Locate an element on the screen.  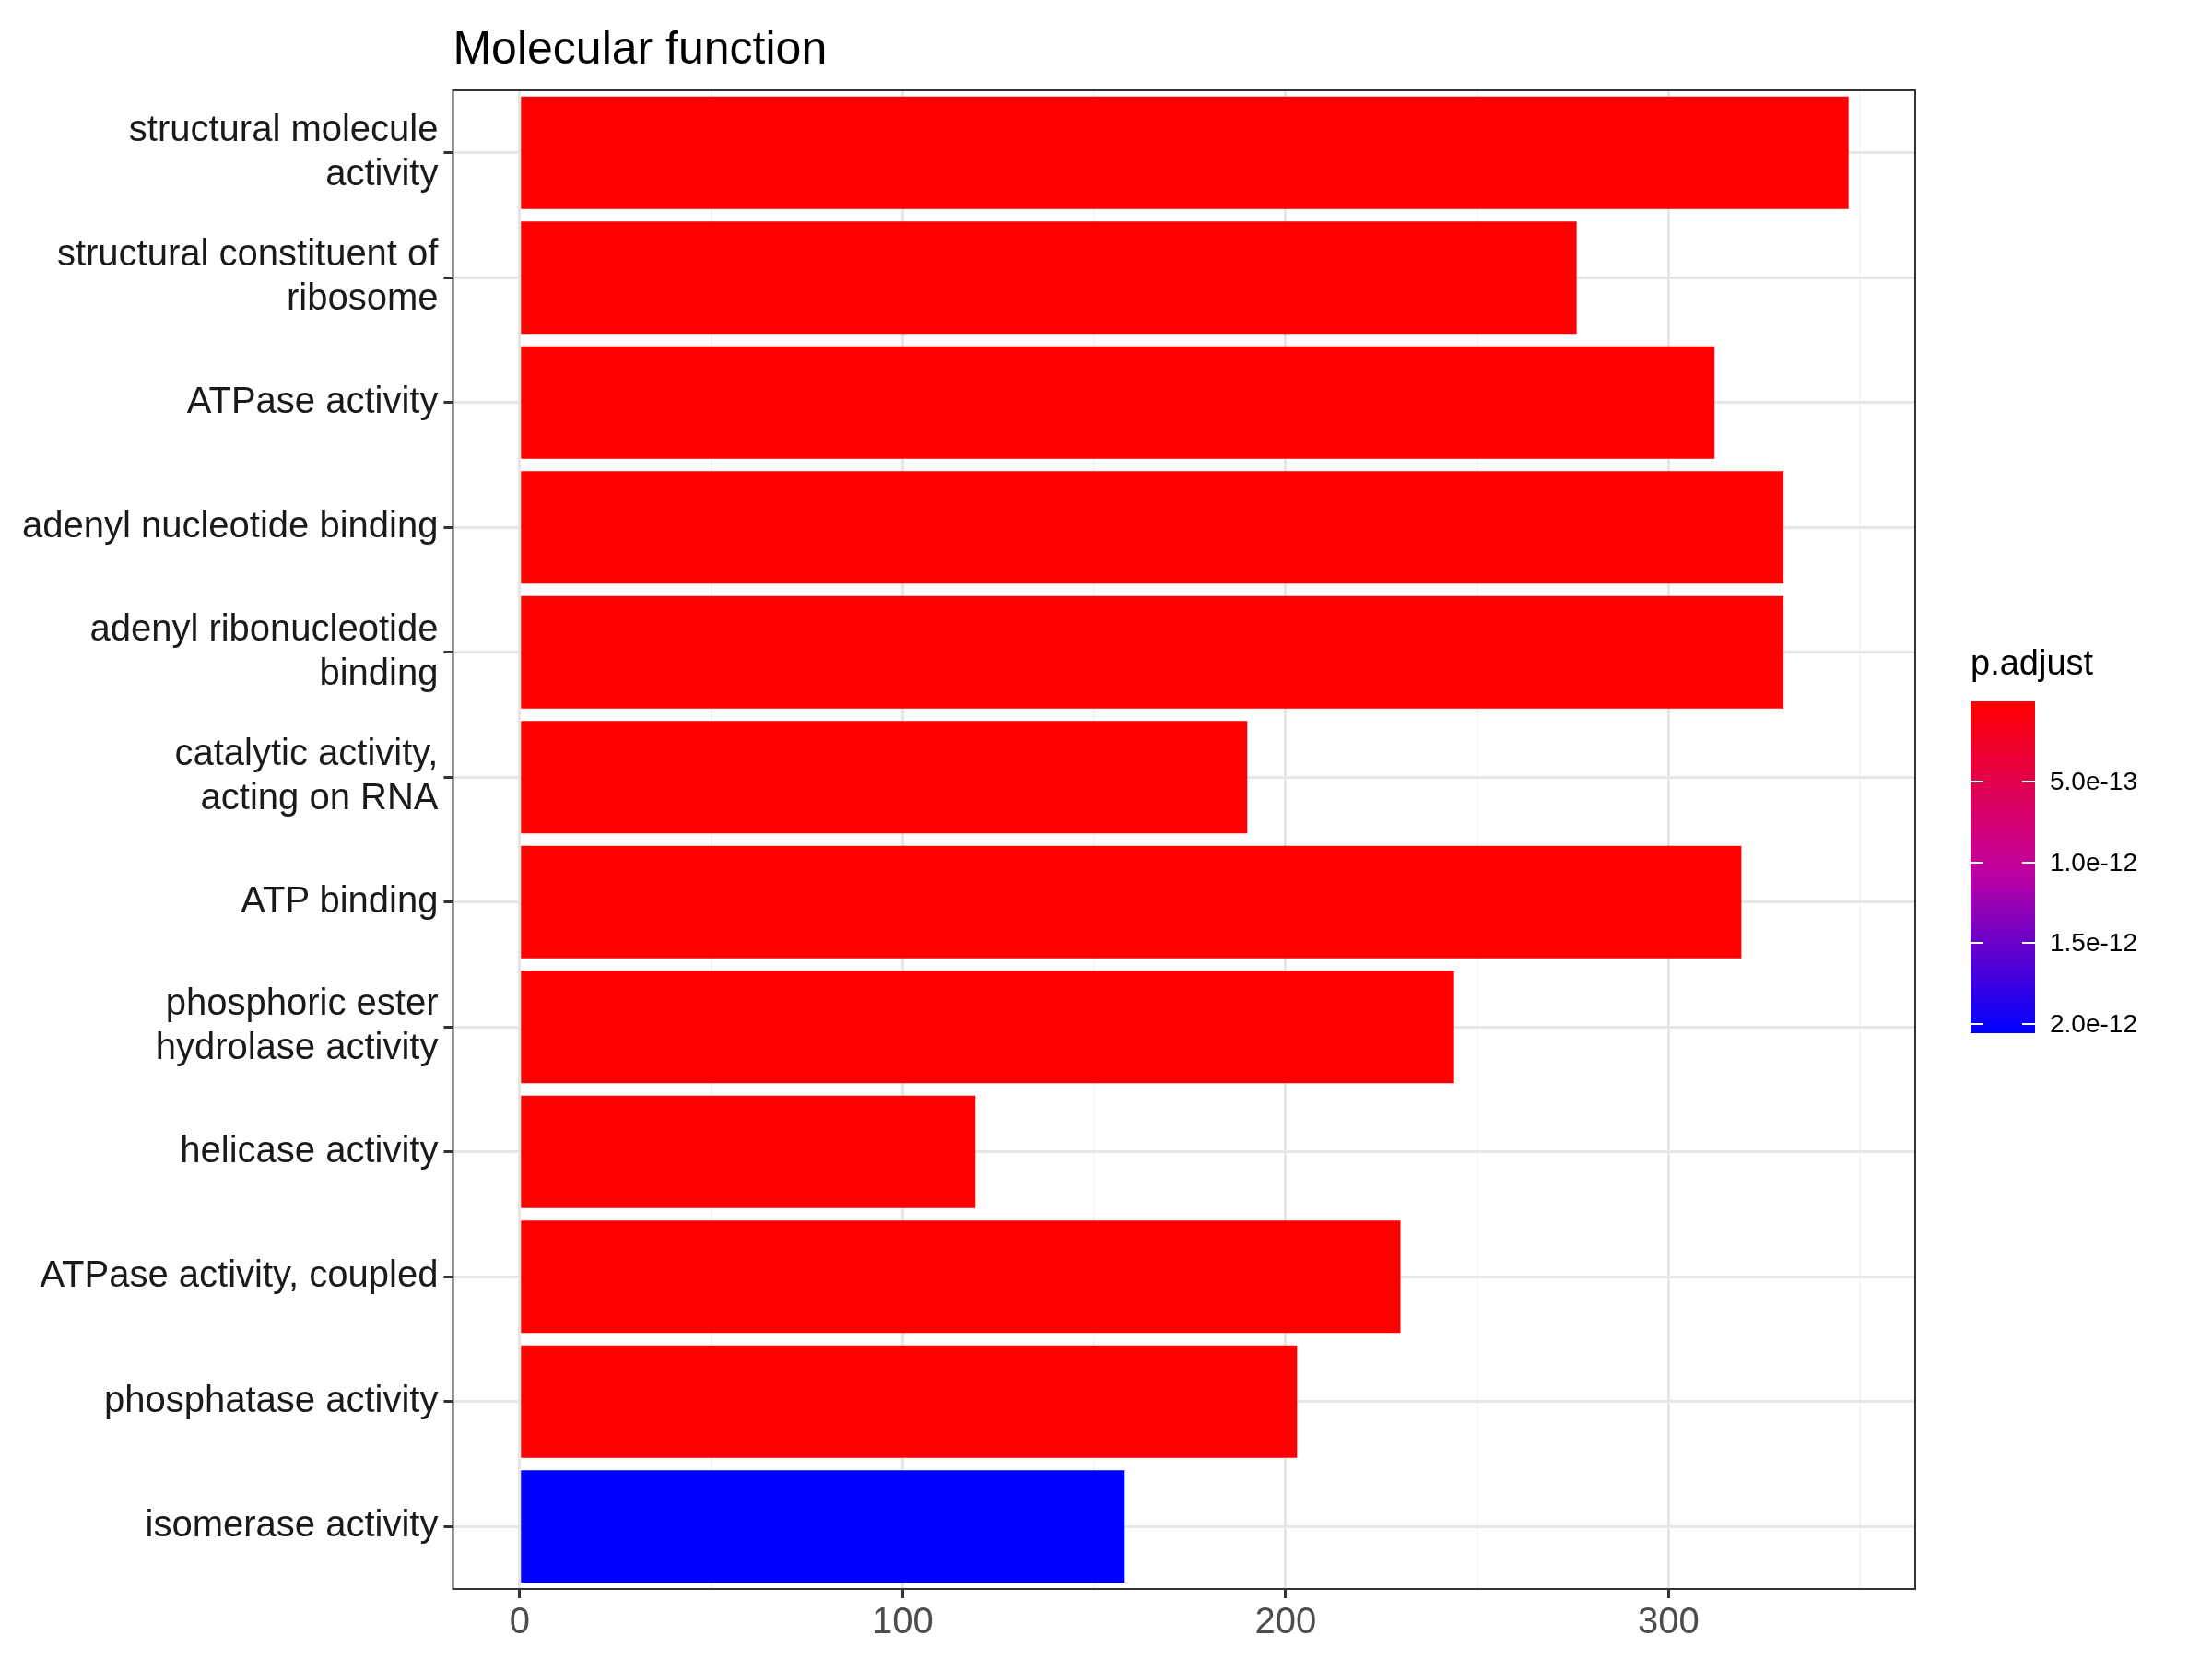
y-tick-label: isomerase activity is located at coordinates (292, 1524).